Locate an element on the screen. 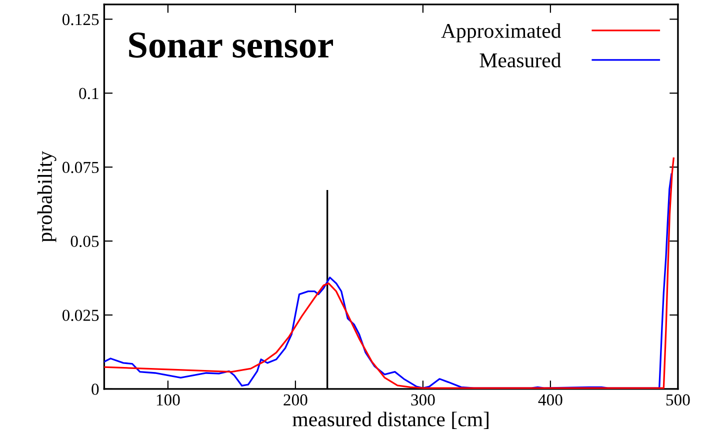 The width and height of the screenshot is (704, 442). y-tick-label: 0.075 is located at coordinates (80, 168).